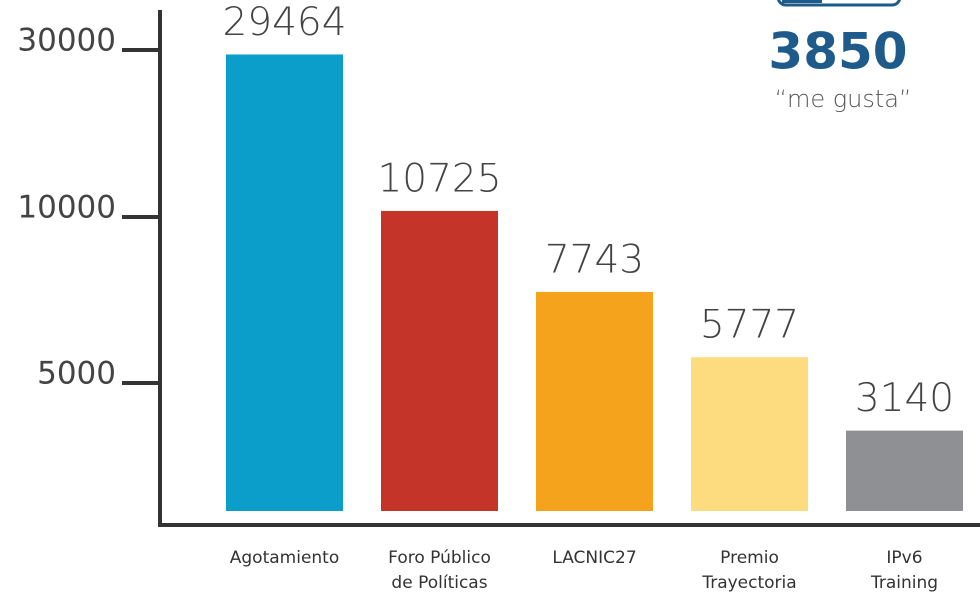 The height and width of the screenshot is (593, 980). What do you see at coordinates (748, 583) in the screenshot?
I see `x-tick-label: Trayectoria` at bounding box center [748, 583].